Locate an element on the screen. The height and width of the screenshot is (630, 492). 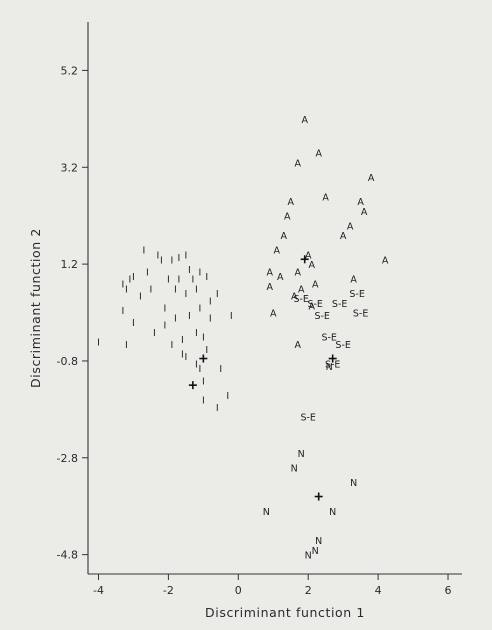
x-tick-label: -4 is located at coordinates (98, 590).